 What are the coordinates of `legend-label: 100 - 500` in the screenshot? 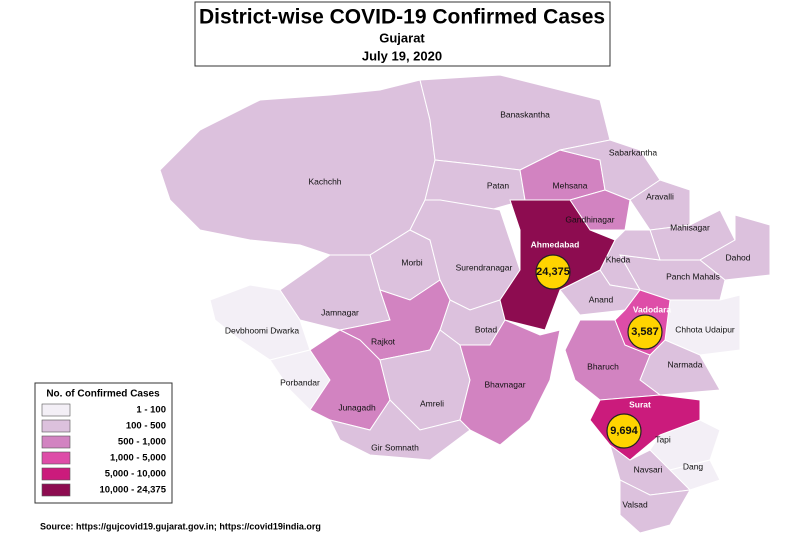 It's located at (146, 426).